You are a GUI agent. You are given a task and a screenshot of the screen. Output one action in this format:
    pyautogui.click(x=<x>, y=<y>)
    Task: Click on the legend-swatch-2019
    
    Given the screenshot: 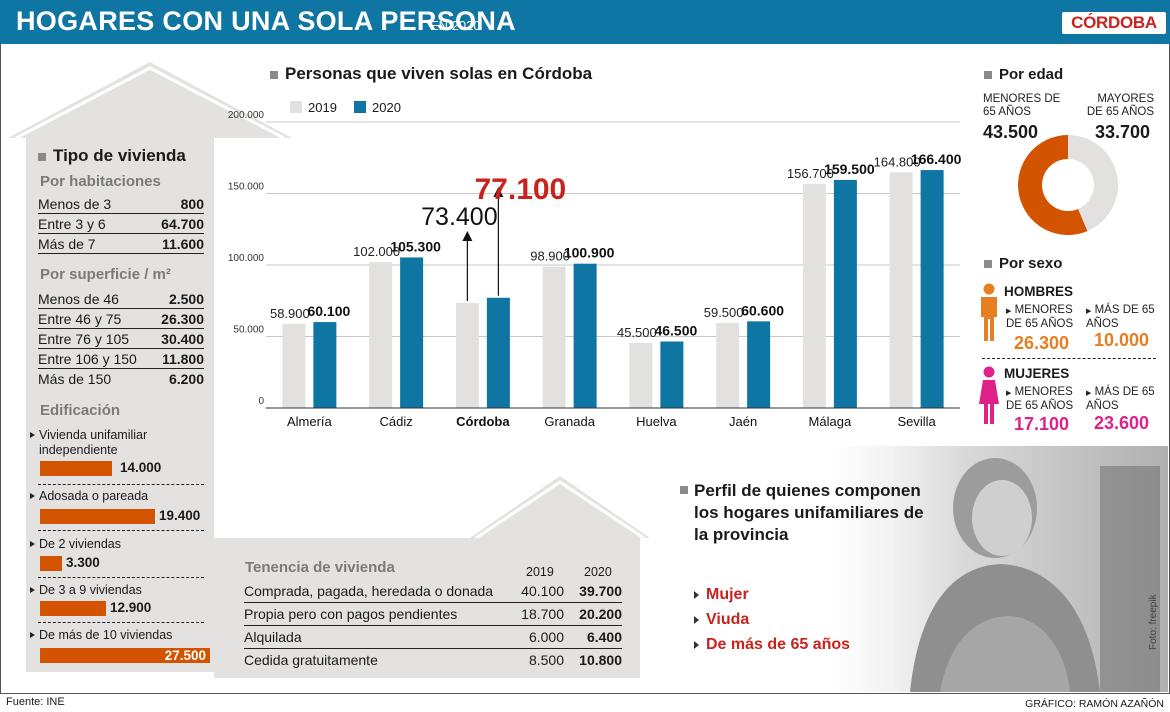 What is the action you would take?
    pyautogui.click(x=296, y=107)
    